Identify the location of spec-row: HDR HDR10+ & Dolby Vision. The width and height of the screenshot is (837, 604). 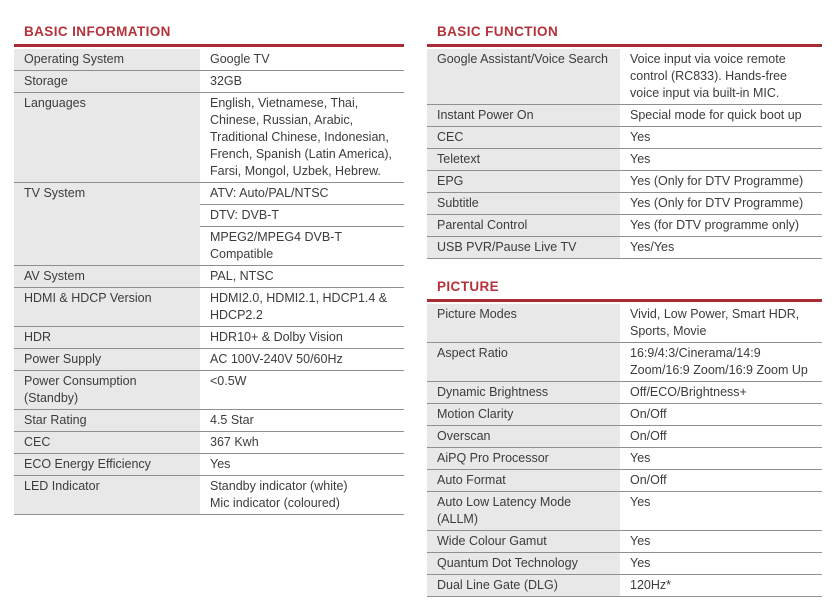
(209, 338).